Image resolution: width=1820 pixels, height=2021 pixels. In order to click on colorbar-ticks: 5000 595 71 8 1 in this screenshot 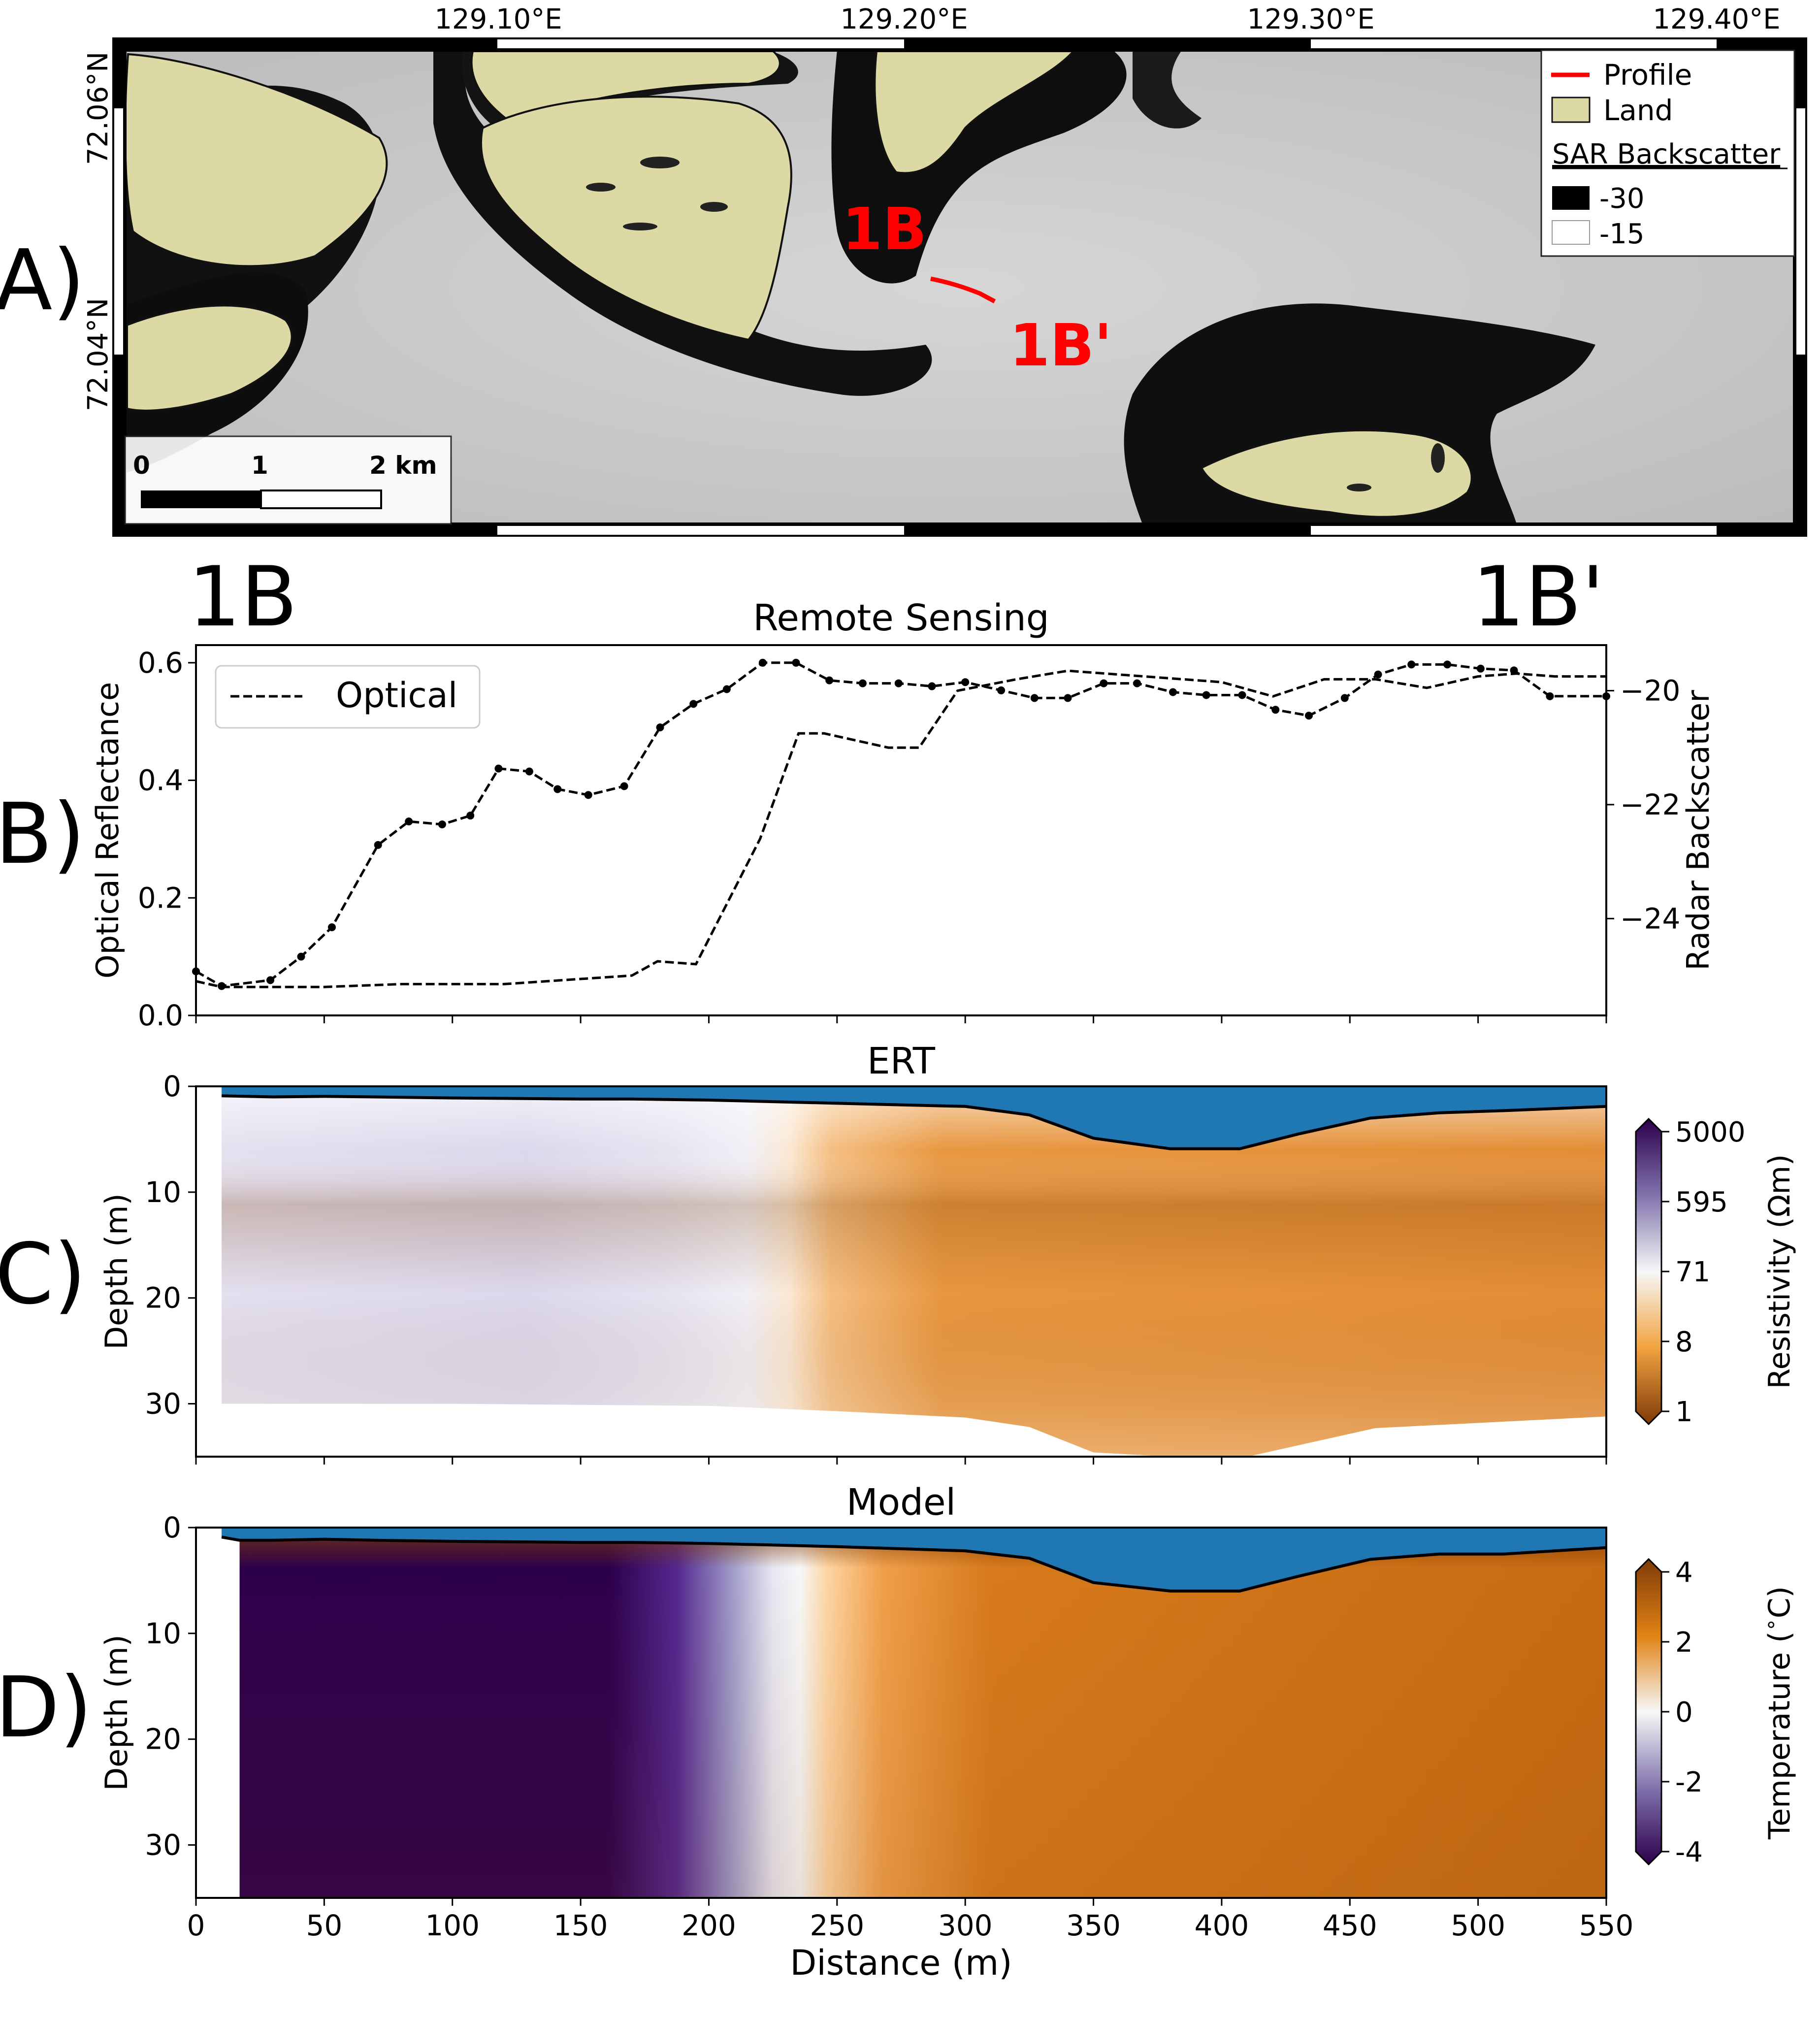, I will do `click(1703, 1272)`.